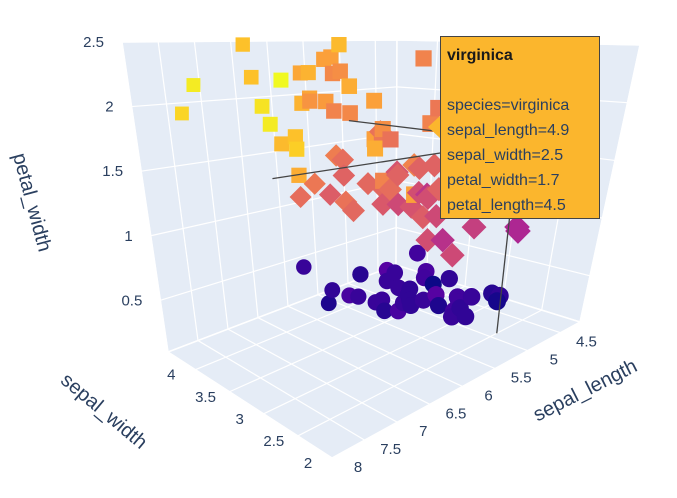 Image resolution: width=677 pixels, height=498 pixels. Describe the element at coordinates (259, 41) in the screenshot. I see `z-grid-back-2.5` at that location.